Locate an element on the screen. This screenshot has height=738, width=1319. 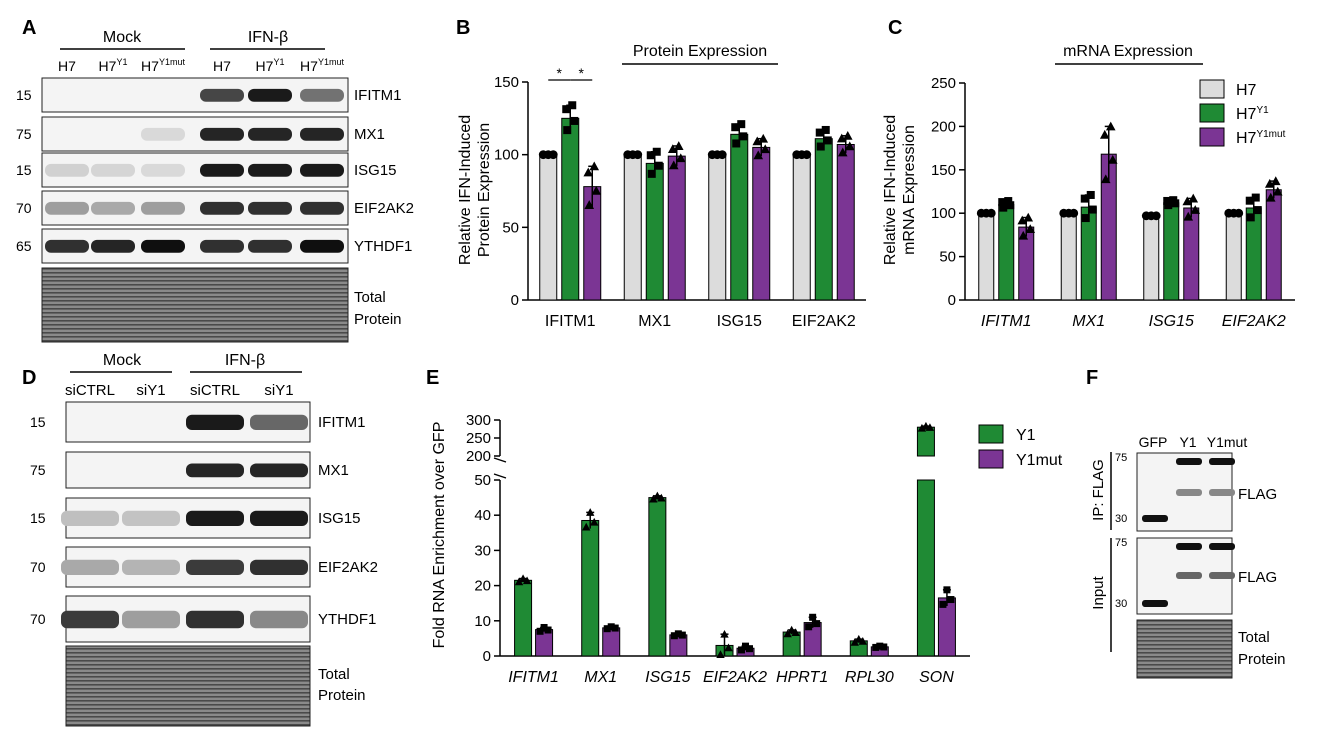
x-tick-label: ISG15 is located at coordinates (1171, 321).